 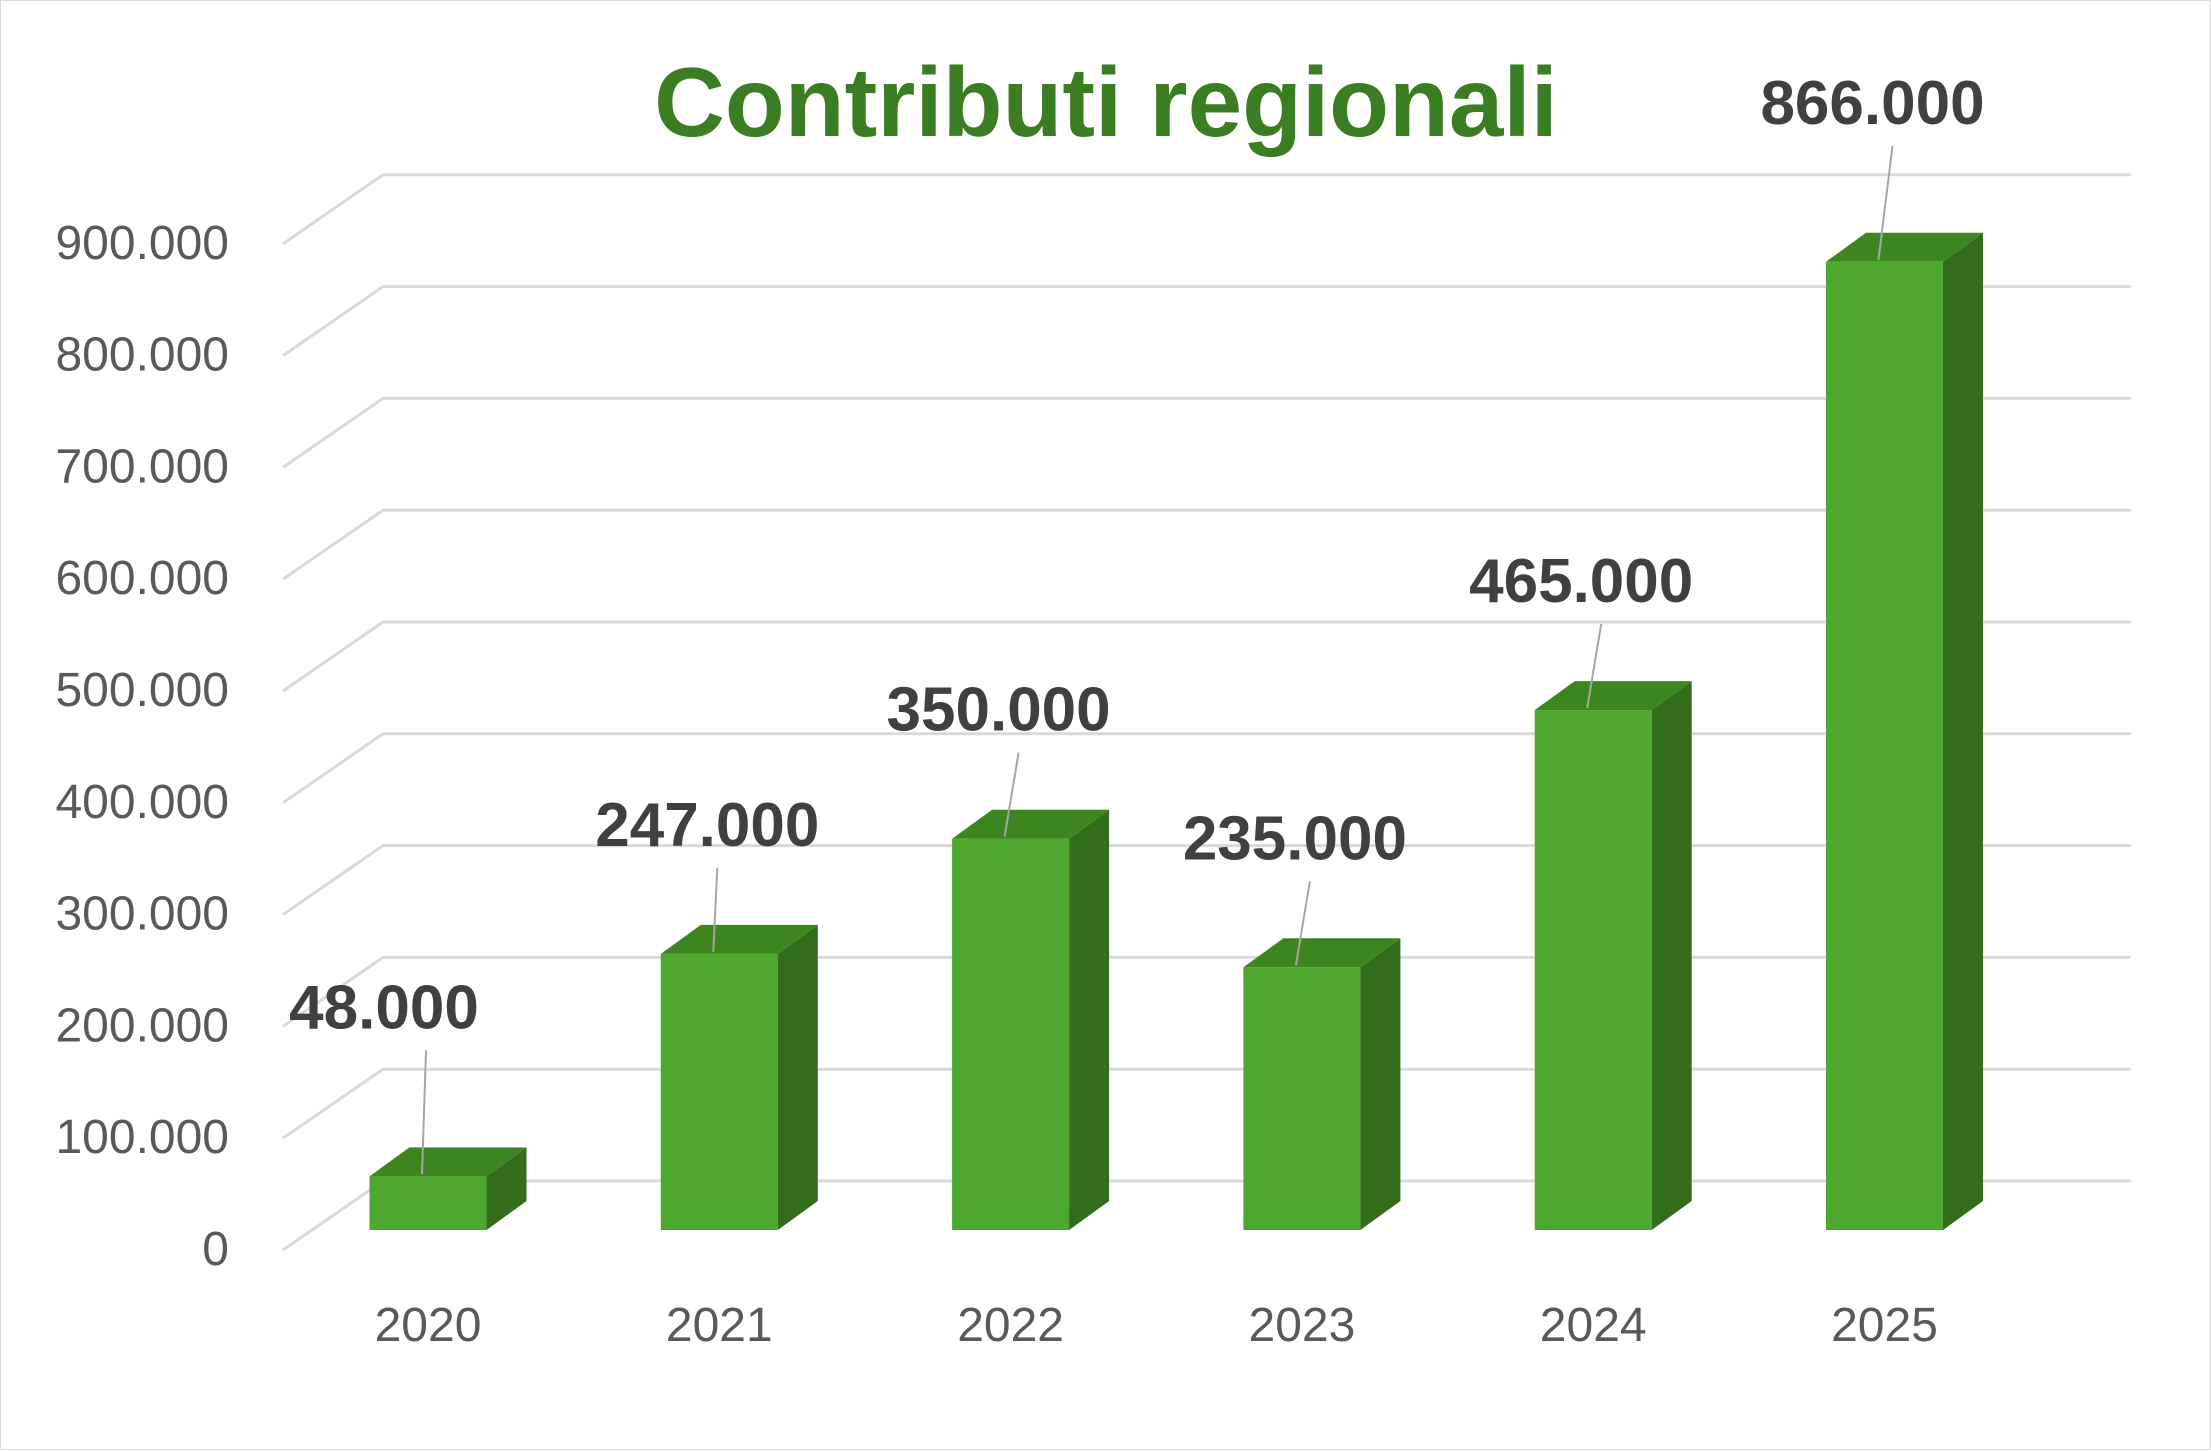 I want to click on y-tick-label: 100.000, so click(x=142, y=1137).